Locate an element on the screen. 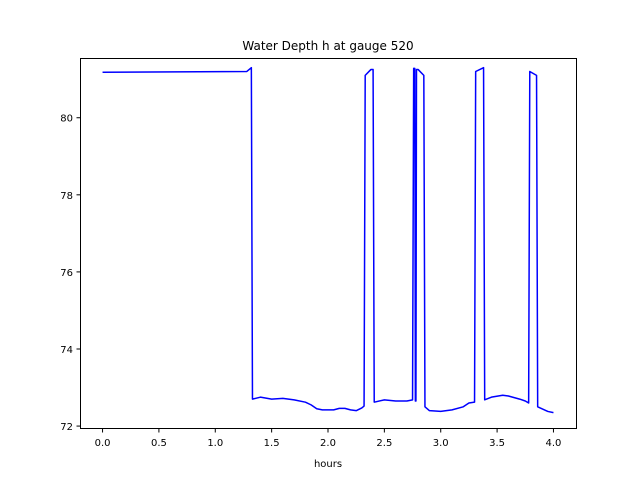 The width and height of the screenshot is (640, 480). x-tick-label: 0.0 is located at coordinates (103, 443).